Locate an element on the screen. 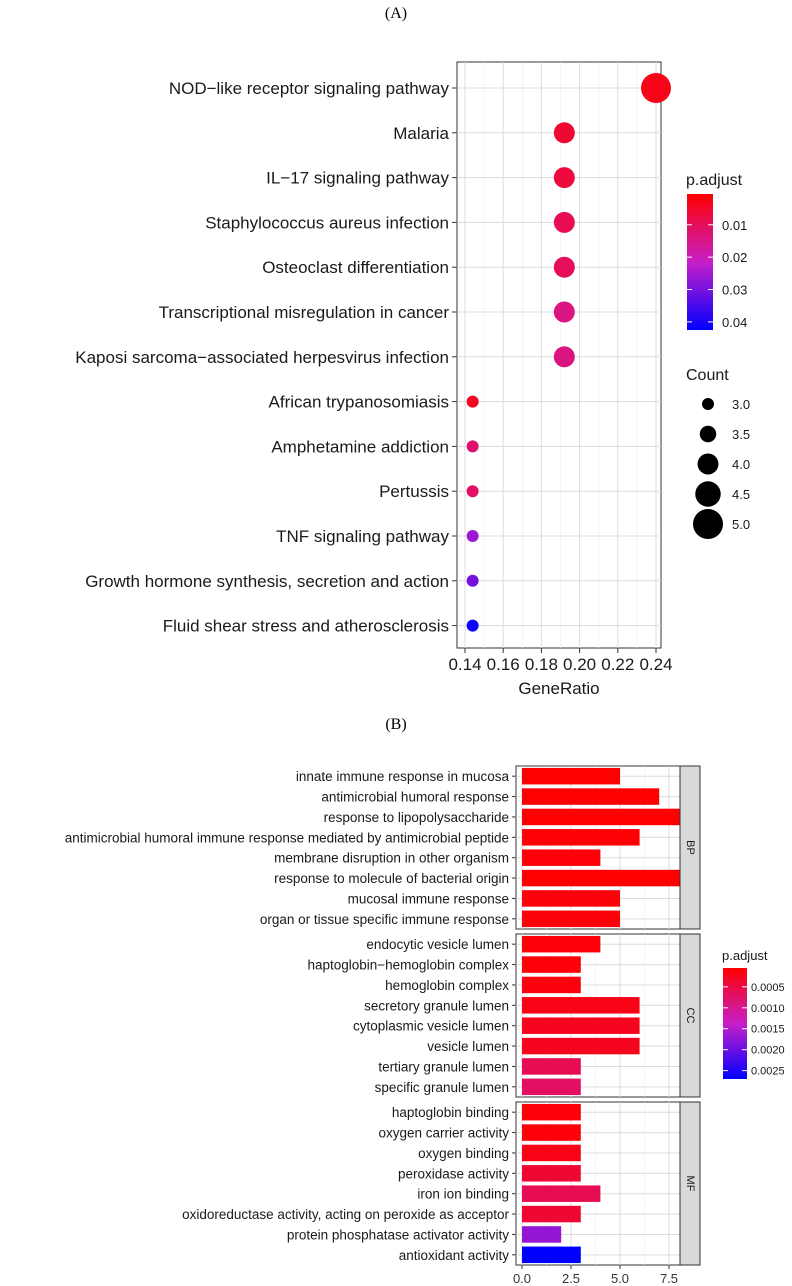 The image size is (792, 1286). x-tick-label: 5.0 is located at coordinates (620, 1278).